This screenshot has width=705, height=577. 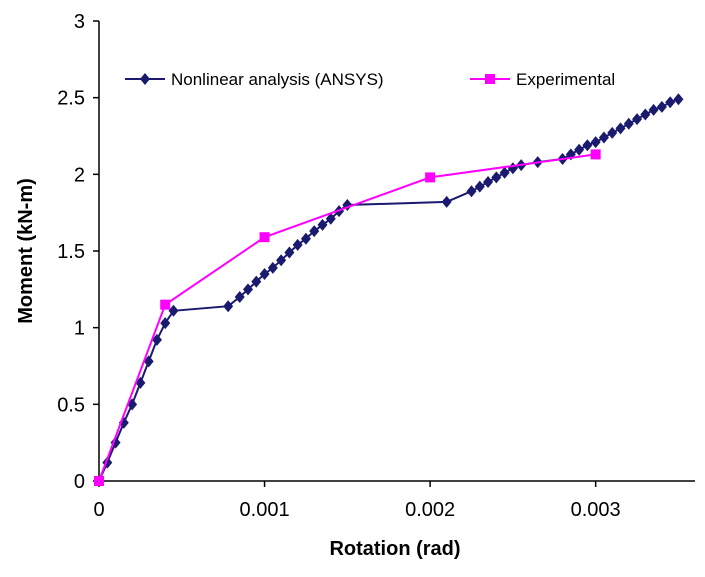 I want to click on y-tick-label: 0, so click(x=79, y=482).